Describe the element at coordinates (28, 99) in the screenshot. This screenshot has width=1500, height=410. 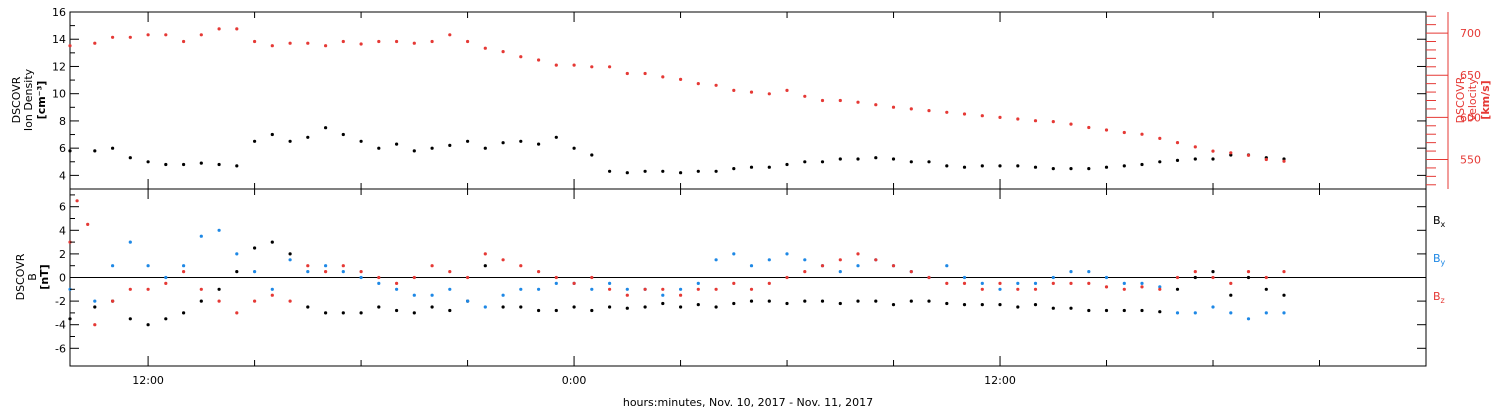
I see `top-left-ylabel-line-2: Ion Density` at that location.